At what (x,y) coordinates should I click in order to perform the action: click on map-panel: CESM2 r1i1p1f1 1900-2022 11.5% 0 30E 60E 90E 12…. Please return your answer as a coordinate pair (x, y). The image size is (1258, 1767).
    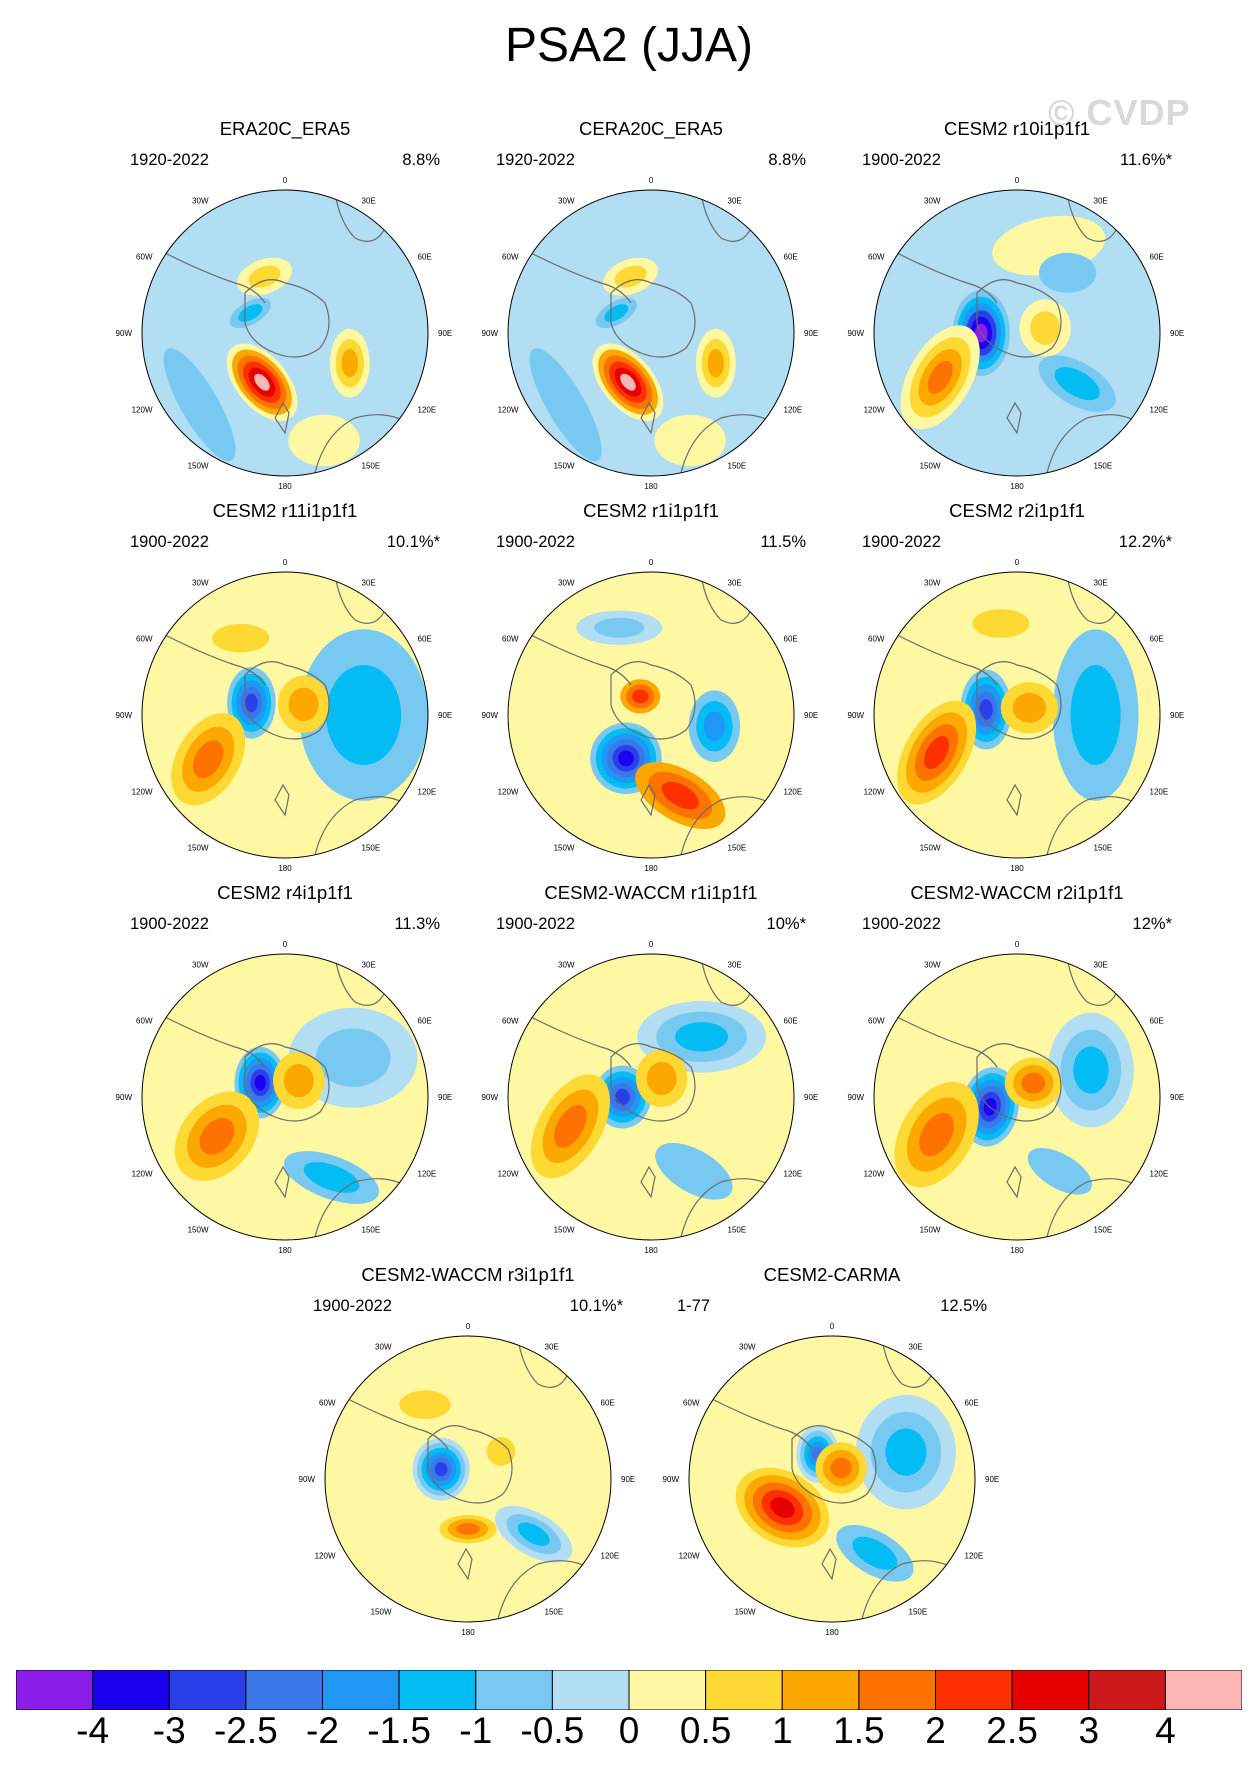
    Looking at the image, I should click on (651, 686).